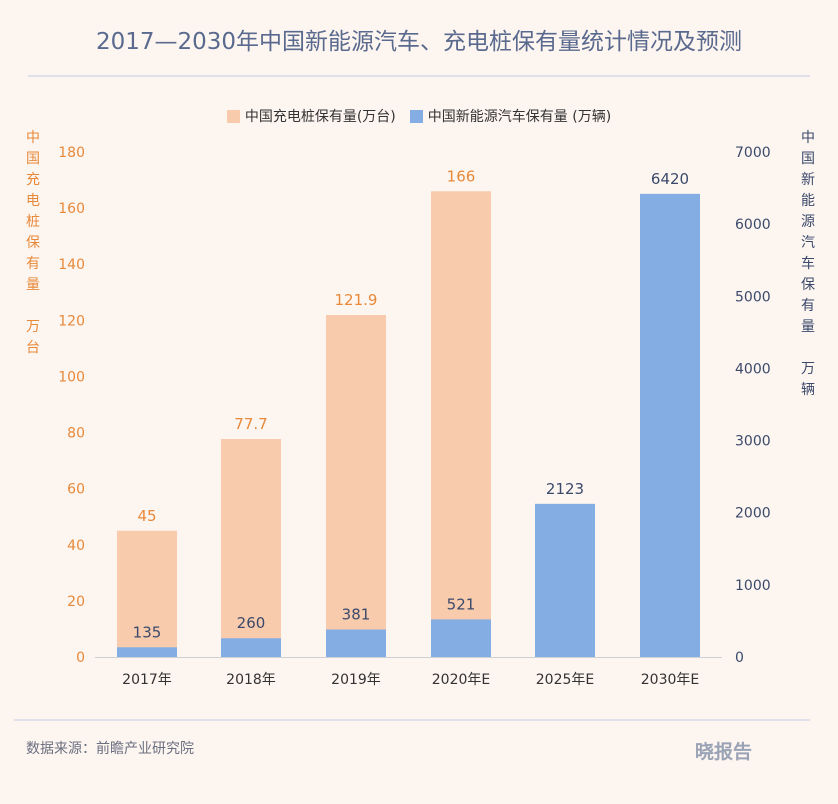  I want to click on legend: 中国充电桩保有量(万台) 中国新能源汽车保有量 (万辆), so click(419, 116).